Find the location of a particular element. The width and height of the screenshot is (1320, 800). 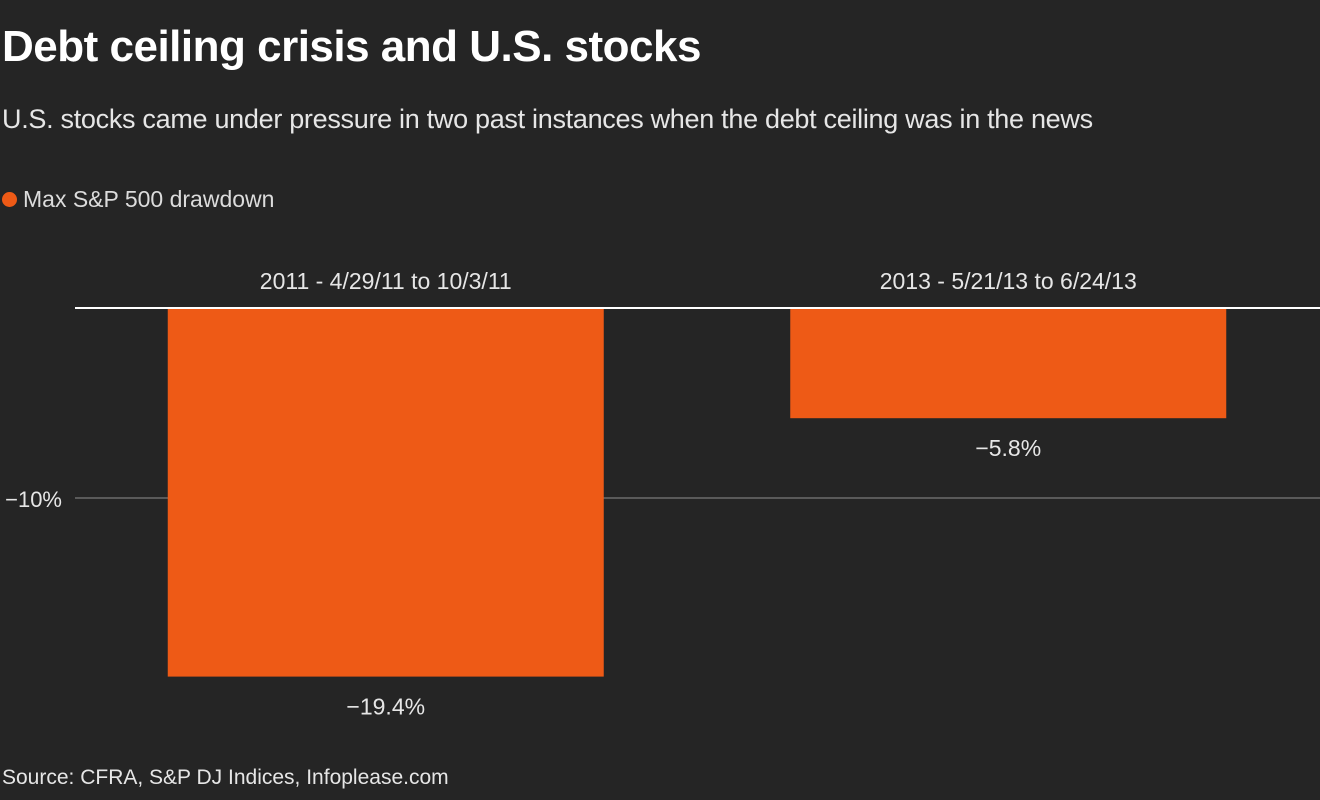

data-label: −19.4% is located at coordinates (385, 707).